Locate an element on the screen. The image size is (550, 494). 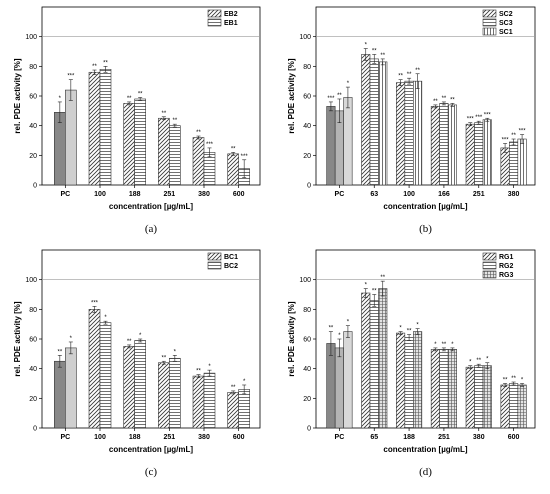
x-category-label: 63 is located at coordinates (374, 194).